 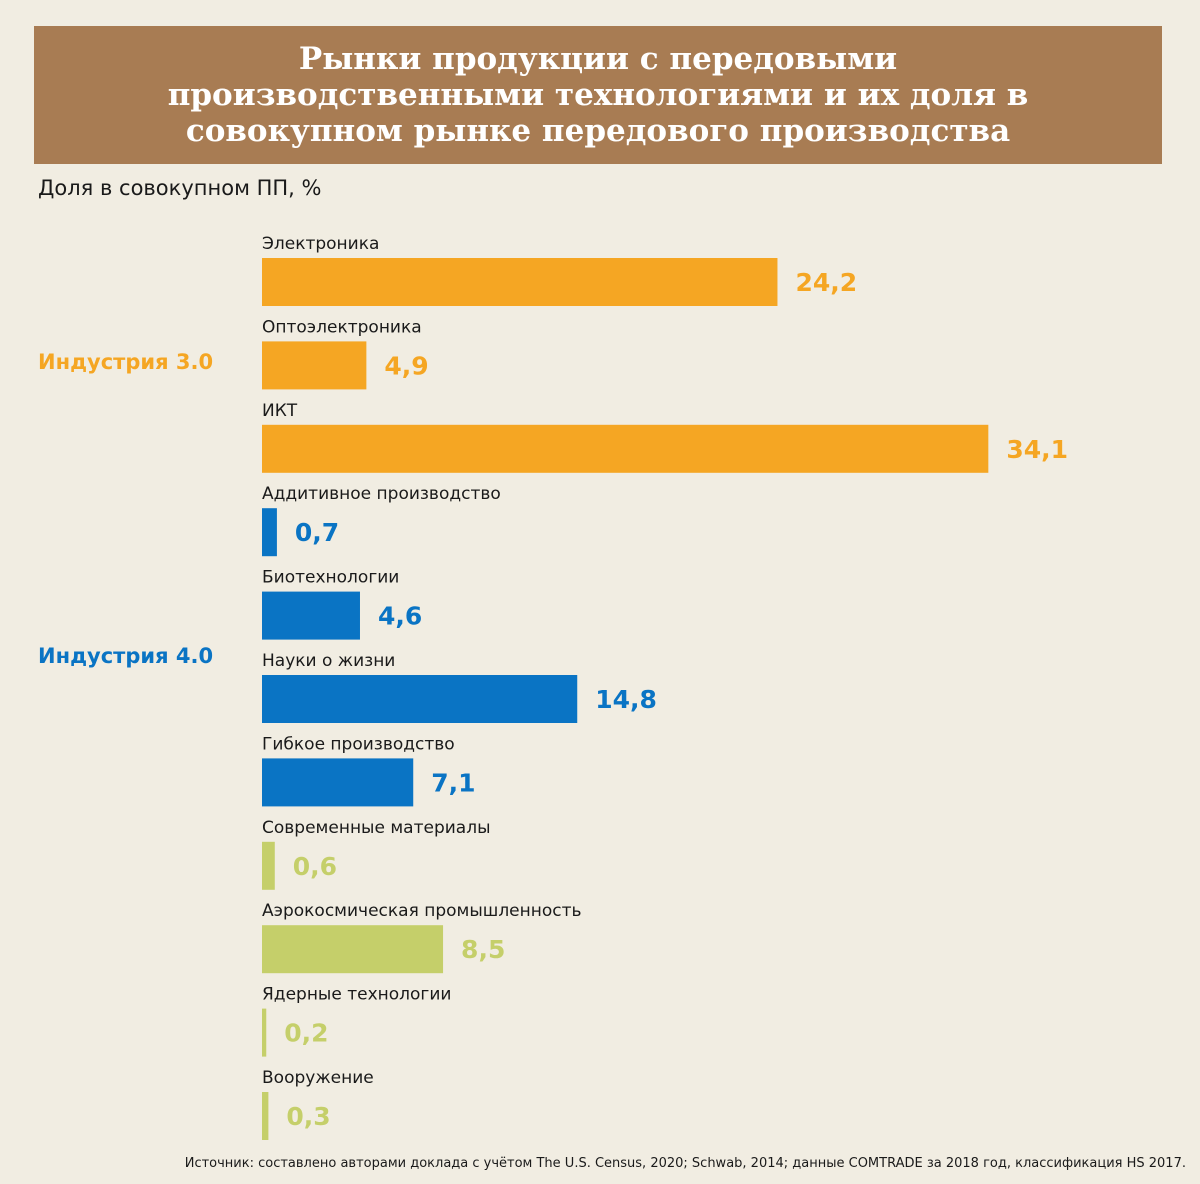 What do you see at coordinates (320, 244) in the screenshot?
I see `category-label-0: Электроника` at bounding box center [320, 244].